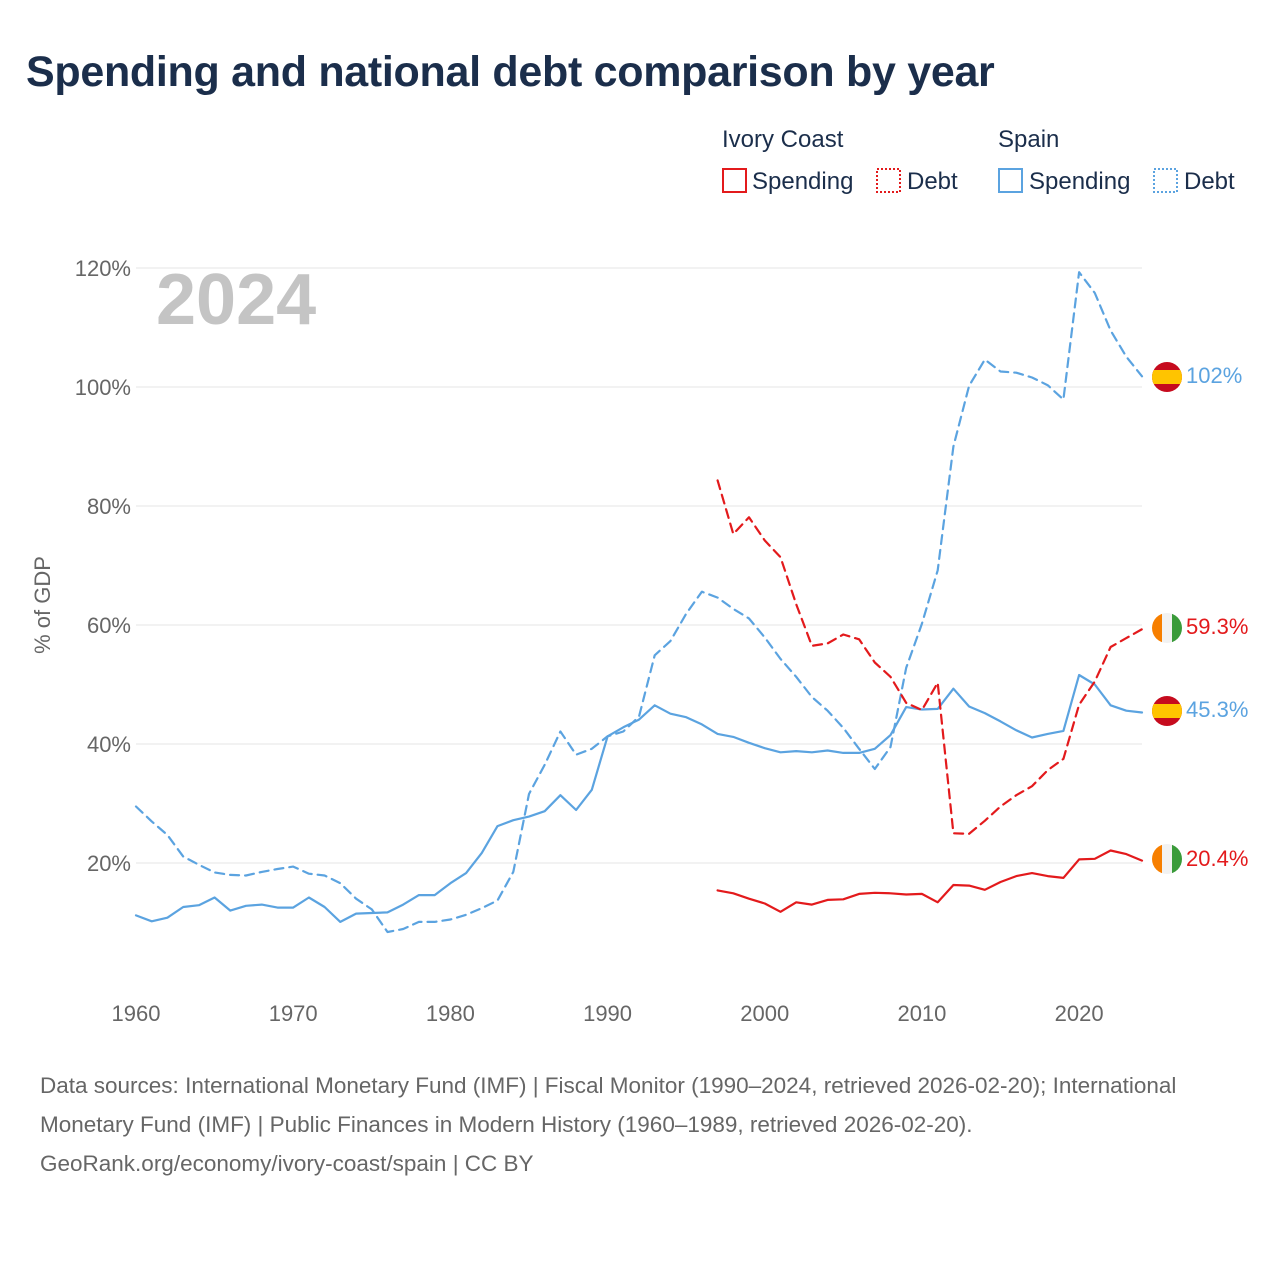  Describe the element at coordinates (450, 1013) in the screenshot. I see `x-tick-label: 1980` at that location.